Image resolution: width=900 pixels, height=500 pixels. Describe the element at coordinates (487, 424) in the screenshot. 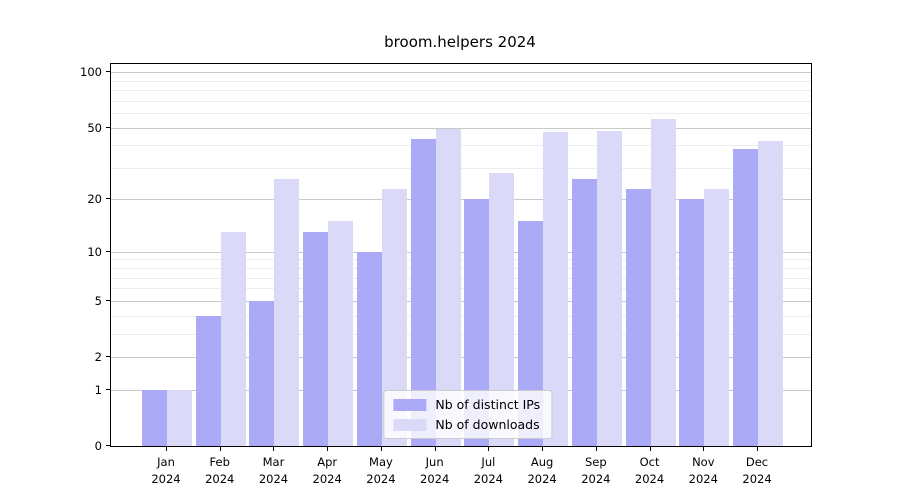

I see `legend-label-downloads: Nb of downloads` at that location.